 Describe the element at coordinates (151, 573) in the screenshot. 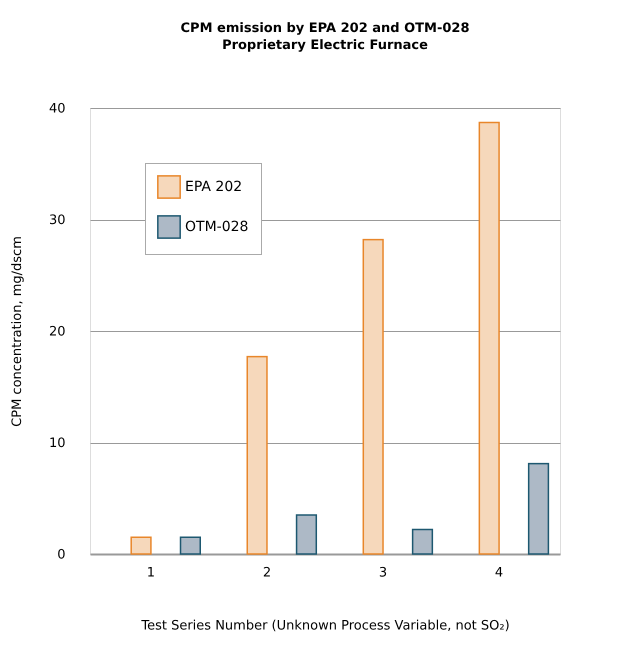

I see `x-tick-label: 1` at that location.